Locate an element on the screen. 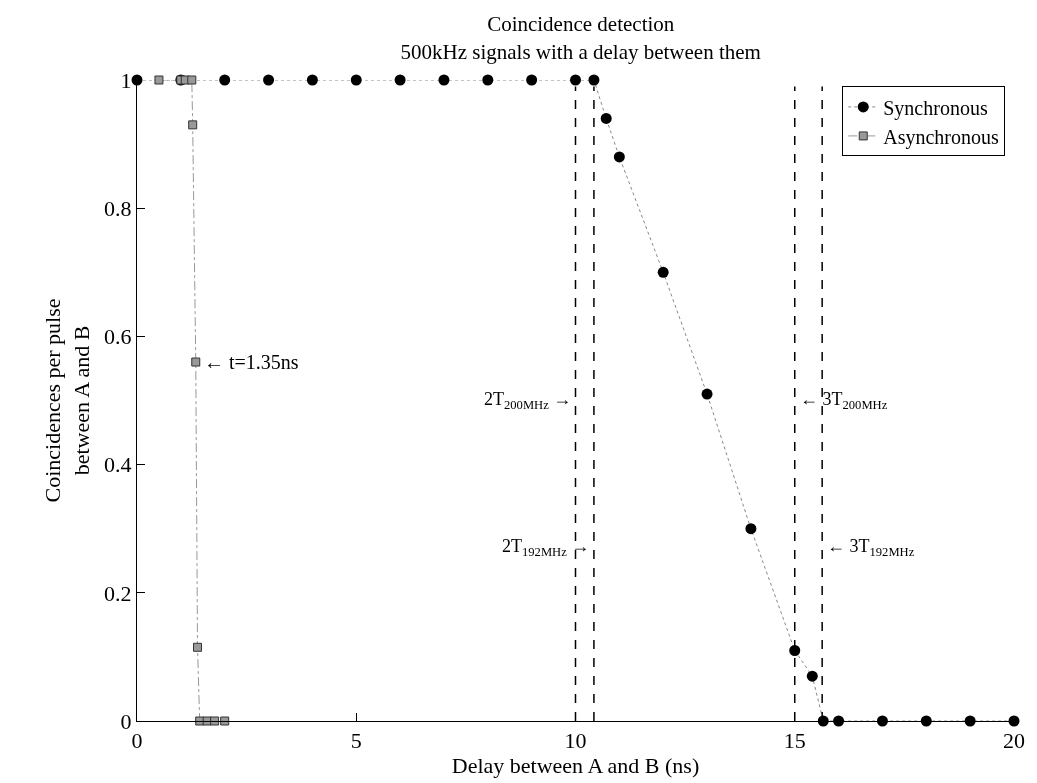 The image size is (1037, 783). ref-line-label: ← 3T$_{192MHz}$ is located at coordinates (871, 547).